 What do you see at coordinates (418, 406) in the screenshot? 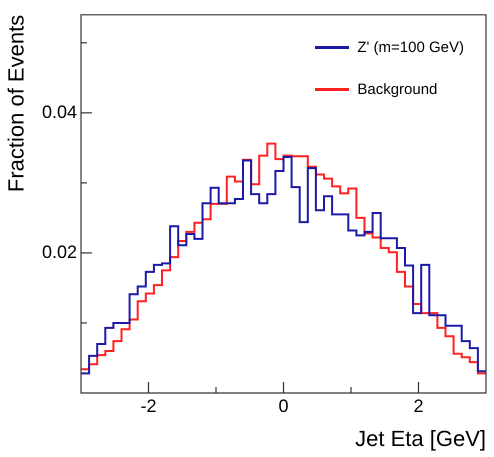
I see `x-tick-label: 2` at bounding box center [418, 406].